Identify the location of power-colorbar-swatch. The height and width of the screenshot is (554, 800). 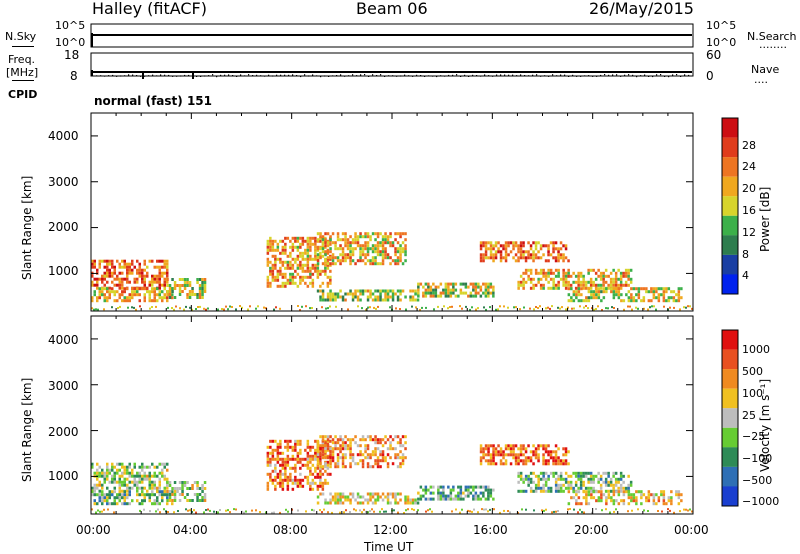
(730, 186).